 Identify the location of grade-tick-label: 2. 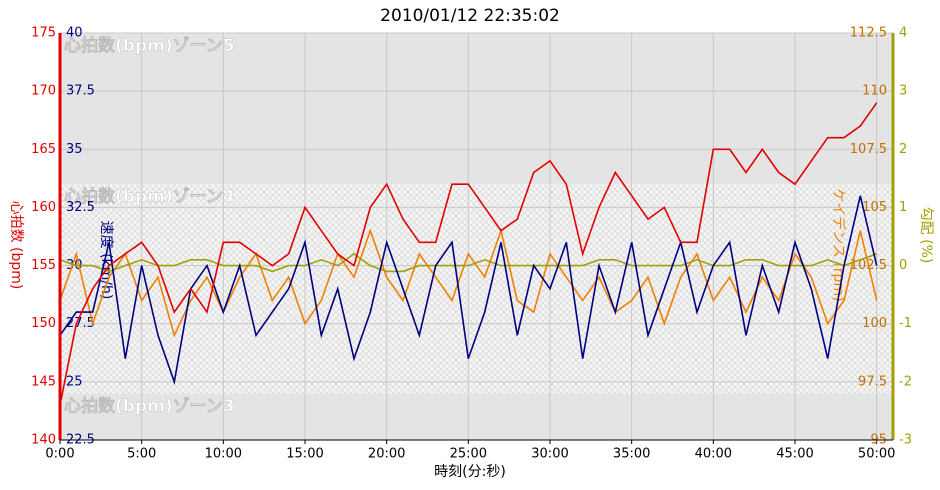
(903, 149).